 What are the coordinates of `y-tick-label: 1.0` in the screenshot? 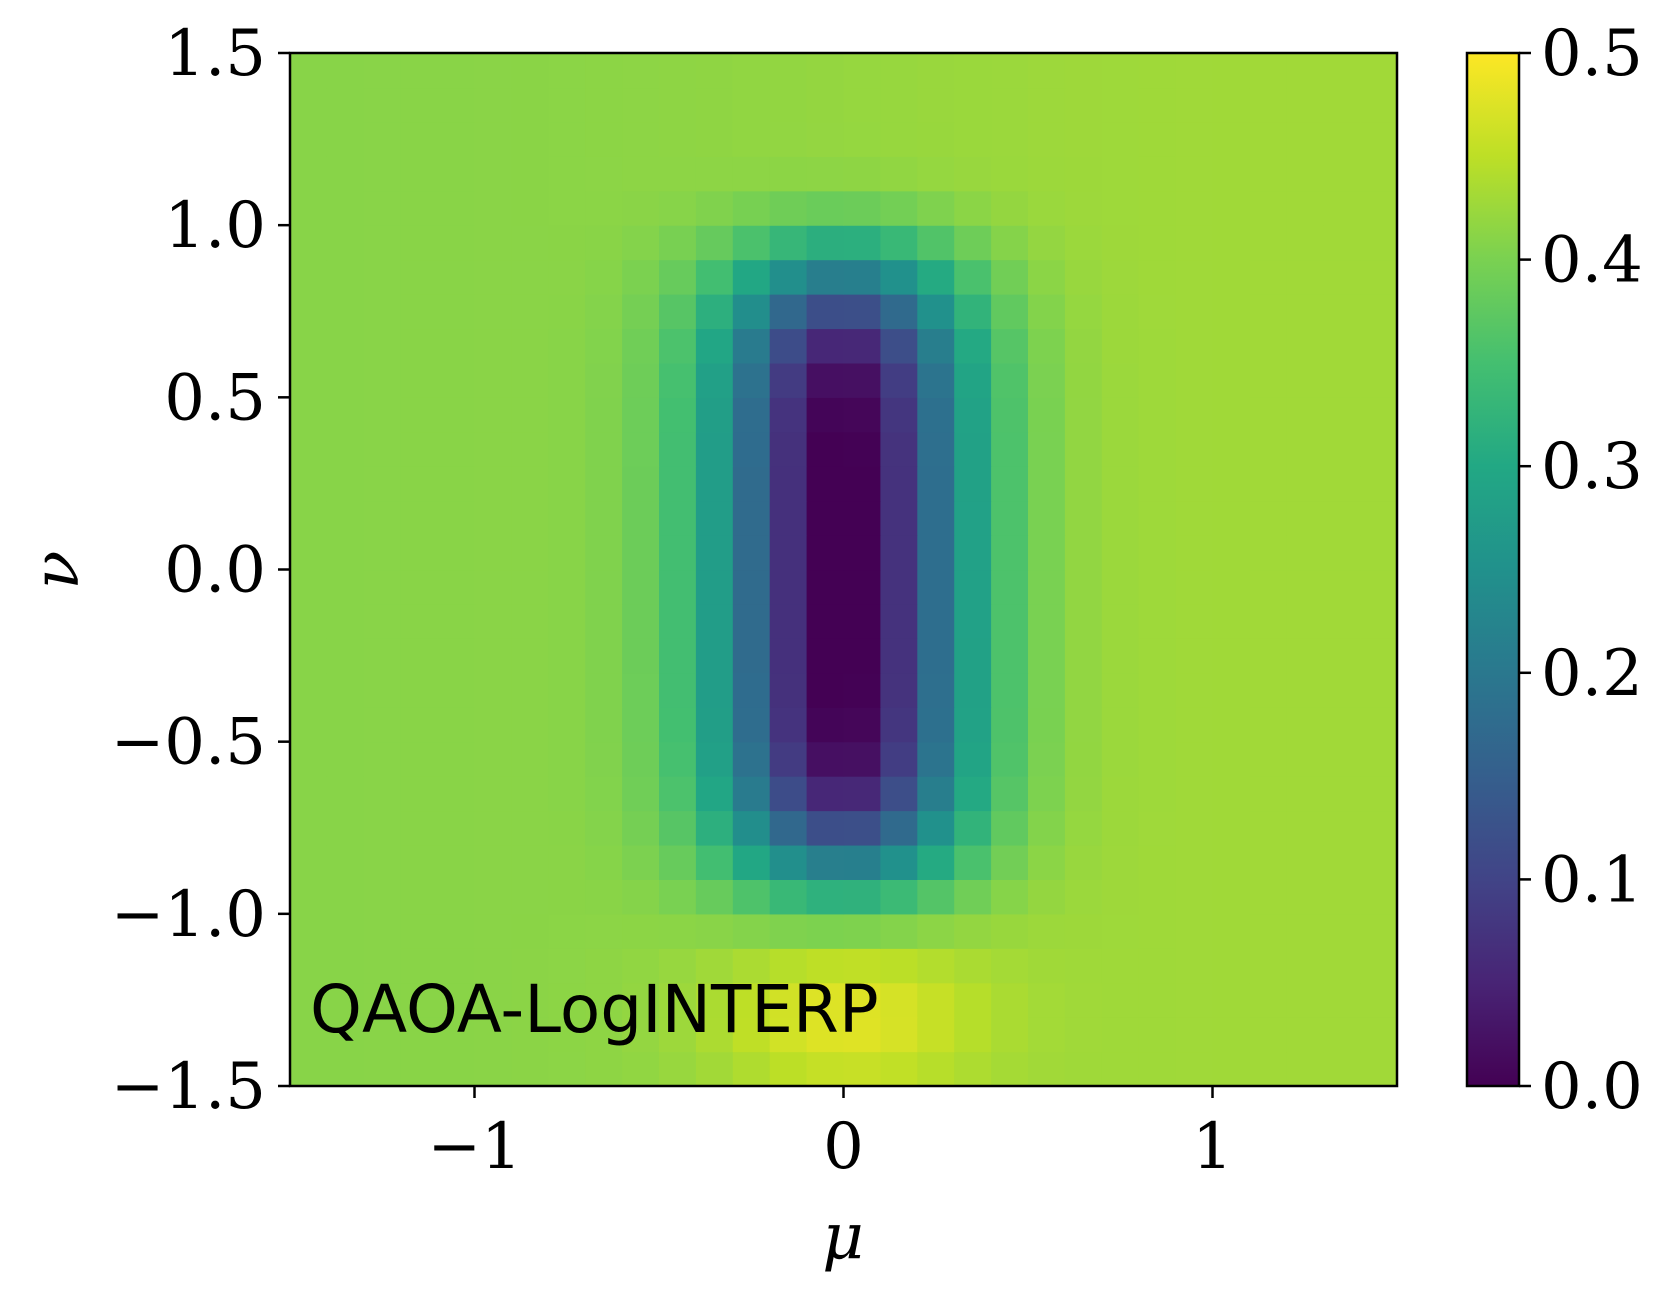 It's located at (215, 226).